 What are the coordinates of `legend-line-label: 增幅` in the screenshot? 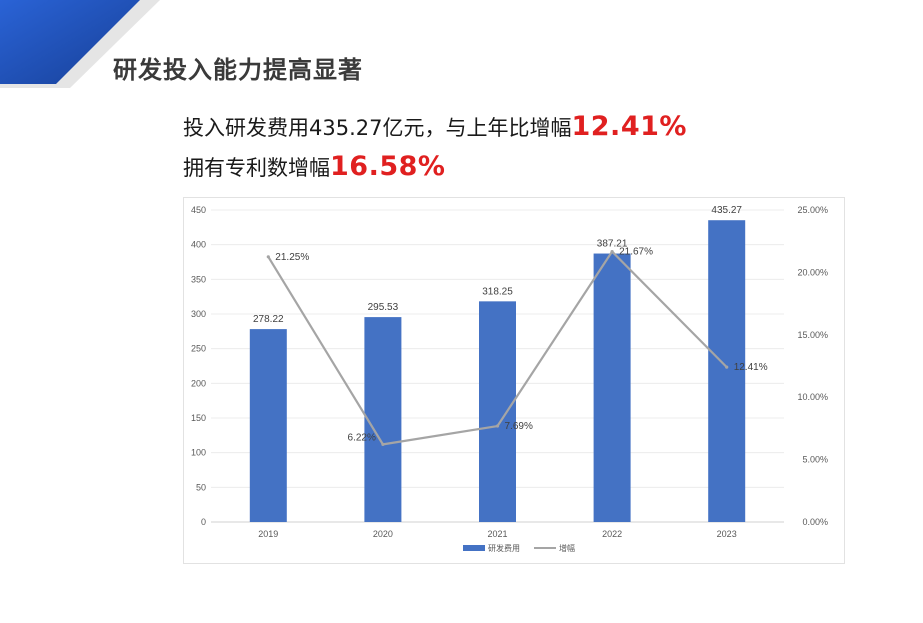 It's located at (567, 548).